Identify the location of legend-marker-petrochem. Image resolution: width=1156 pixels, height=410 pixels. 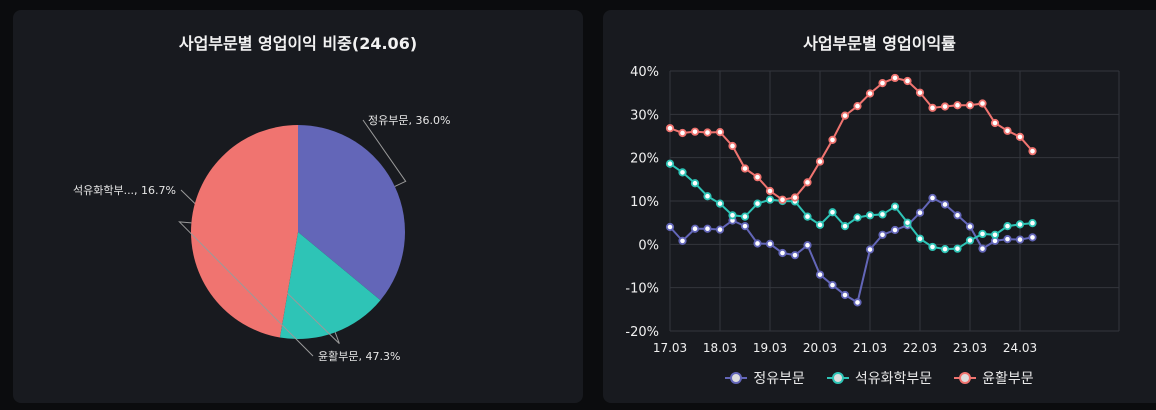
(837, 378).